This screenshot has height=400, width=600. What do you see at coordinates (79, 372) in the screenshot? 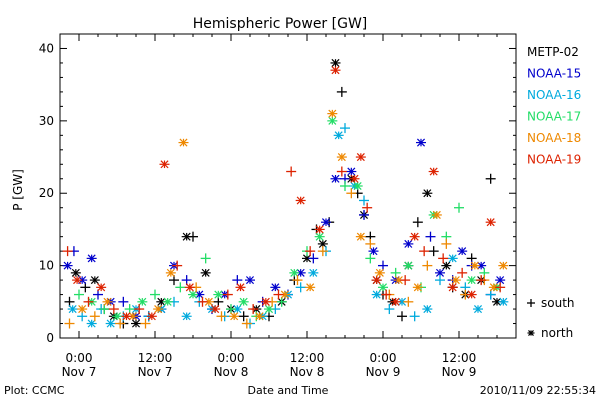
I see `x-tick-date-label: Nov 7` at bounding box center [79, 372].